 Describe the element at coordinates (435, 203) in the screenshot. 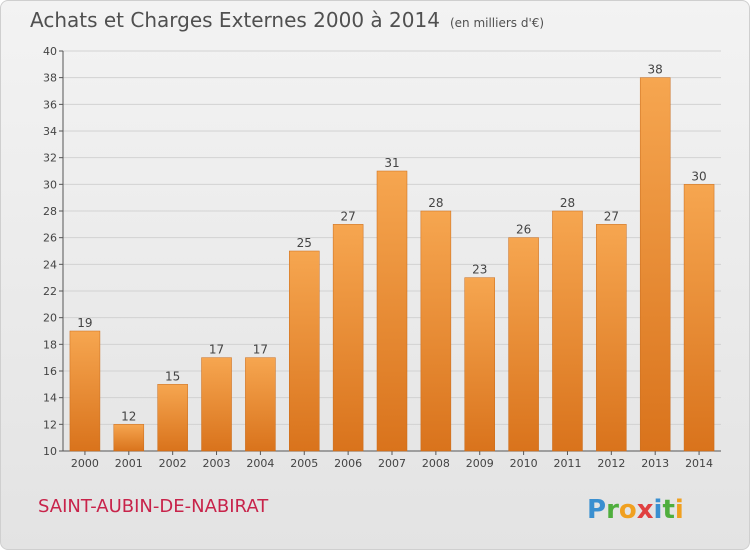

I see `value-label-2008: 28` at that location.